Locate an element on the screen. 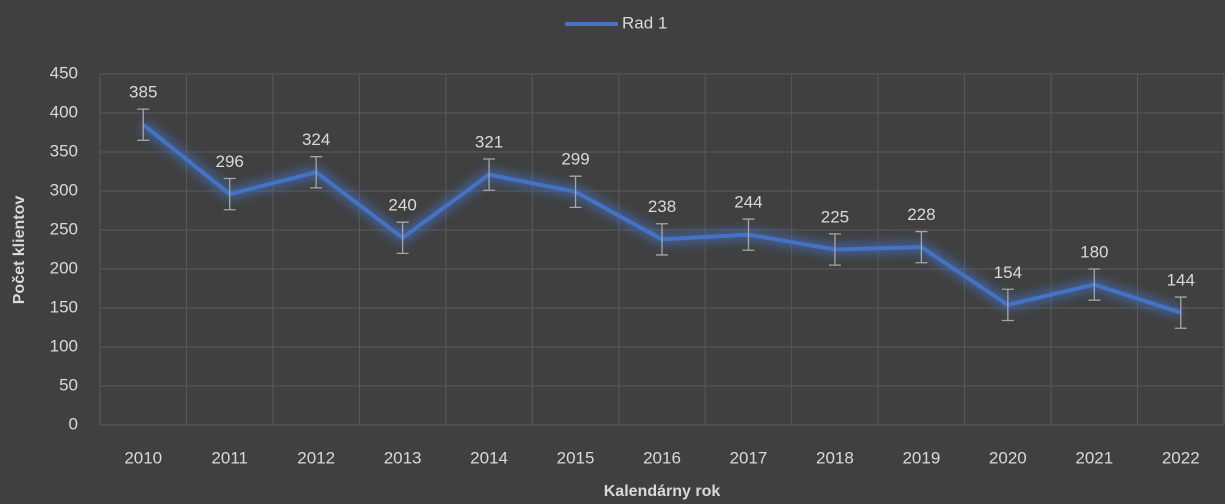 The height and width of the screenshot is (504, 1225). data-label: 385 is located at coordinates (143, 92).